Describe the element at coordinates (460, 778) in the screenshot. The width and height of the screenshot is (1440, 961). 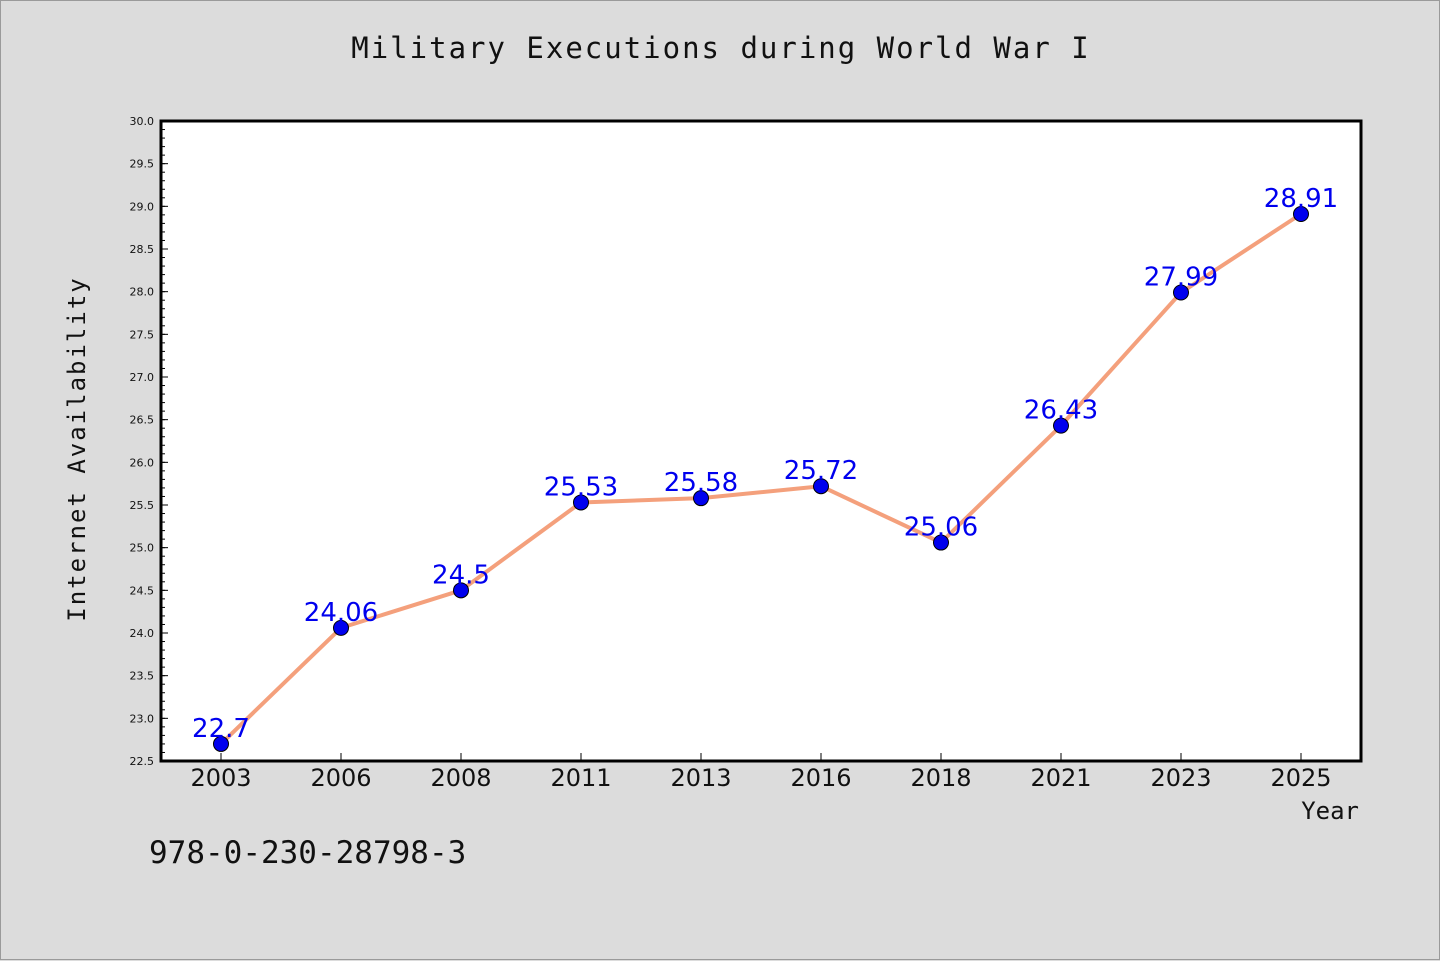
I see `x-tick-label: 2008` at that location.